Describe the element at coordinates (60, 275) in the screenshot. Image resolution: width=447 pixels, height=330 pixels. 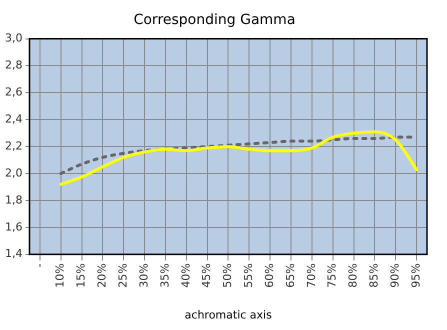
I see `x-tick-label: 10%` at that location.